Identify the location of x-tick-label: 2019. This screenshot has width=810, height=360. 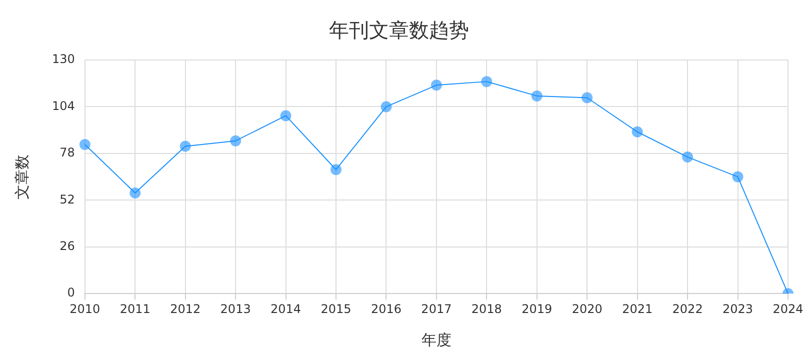
(537, 309).